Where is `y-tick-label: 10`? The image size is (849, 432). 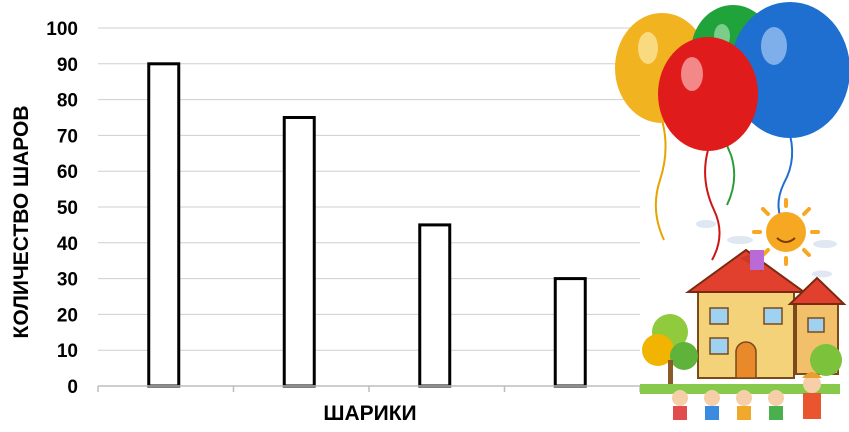 y-tick-label: 10 is located at coordinates (67, 351).